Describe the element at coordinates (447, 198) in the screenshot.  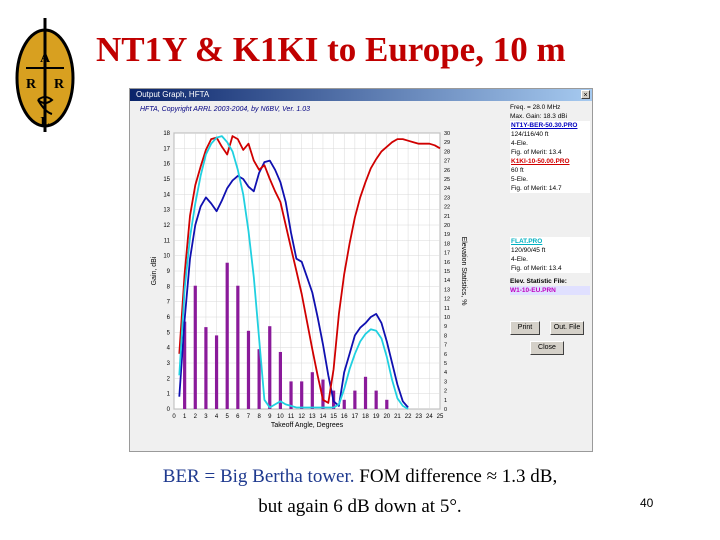
I see `y2-tick-label: 23` at that location.